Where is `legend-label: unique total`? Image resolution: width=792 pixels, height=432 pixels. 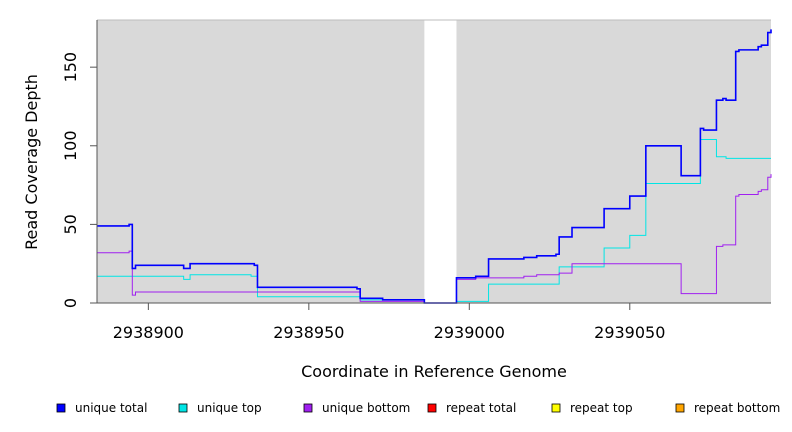
legend-label: unique total is located at coordinates (111, 408).